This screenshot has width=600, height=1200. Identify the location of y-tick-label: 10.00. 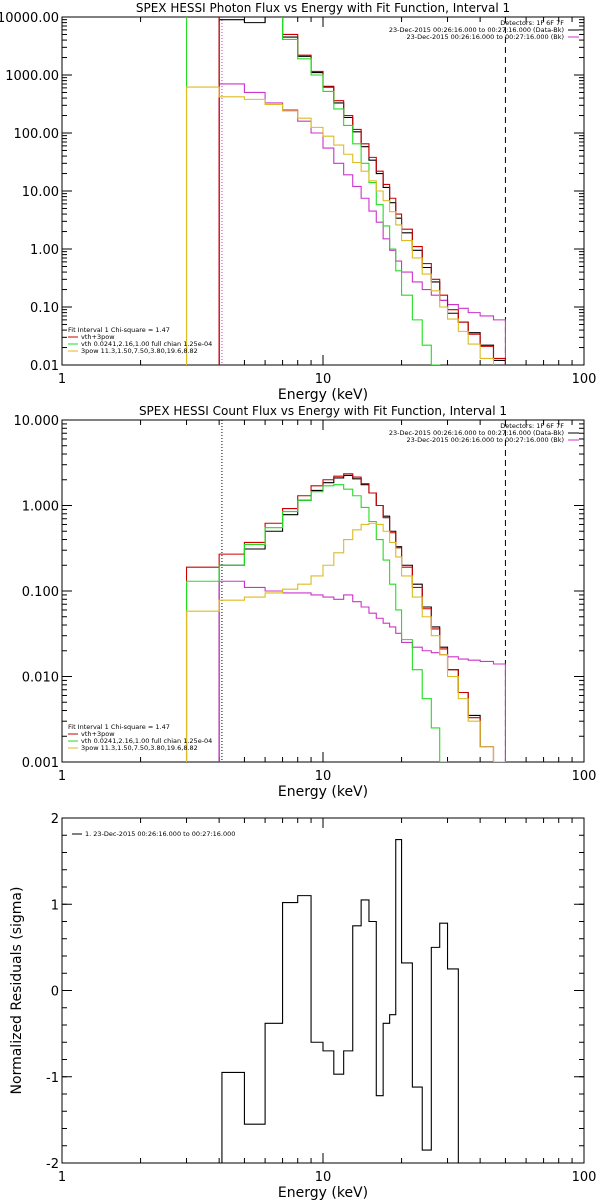
(40, 192).